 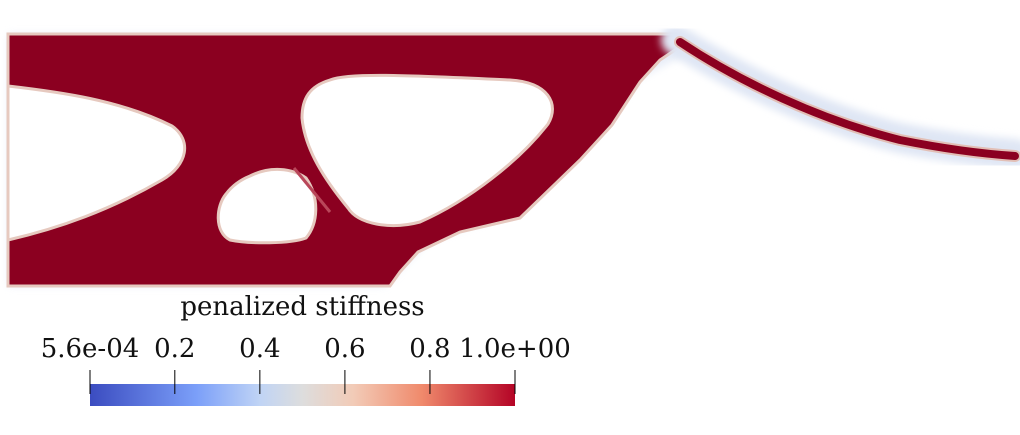 I want to click on strut-between-voids, so click(x=312, y=190).